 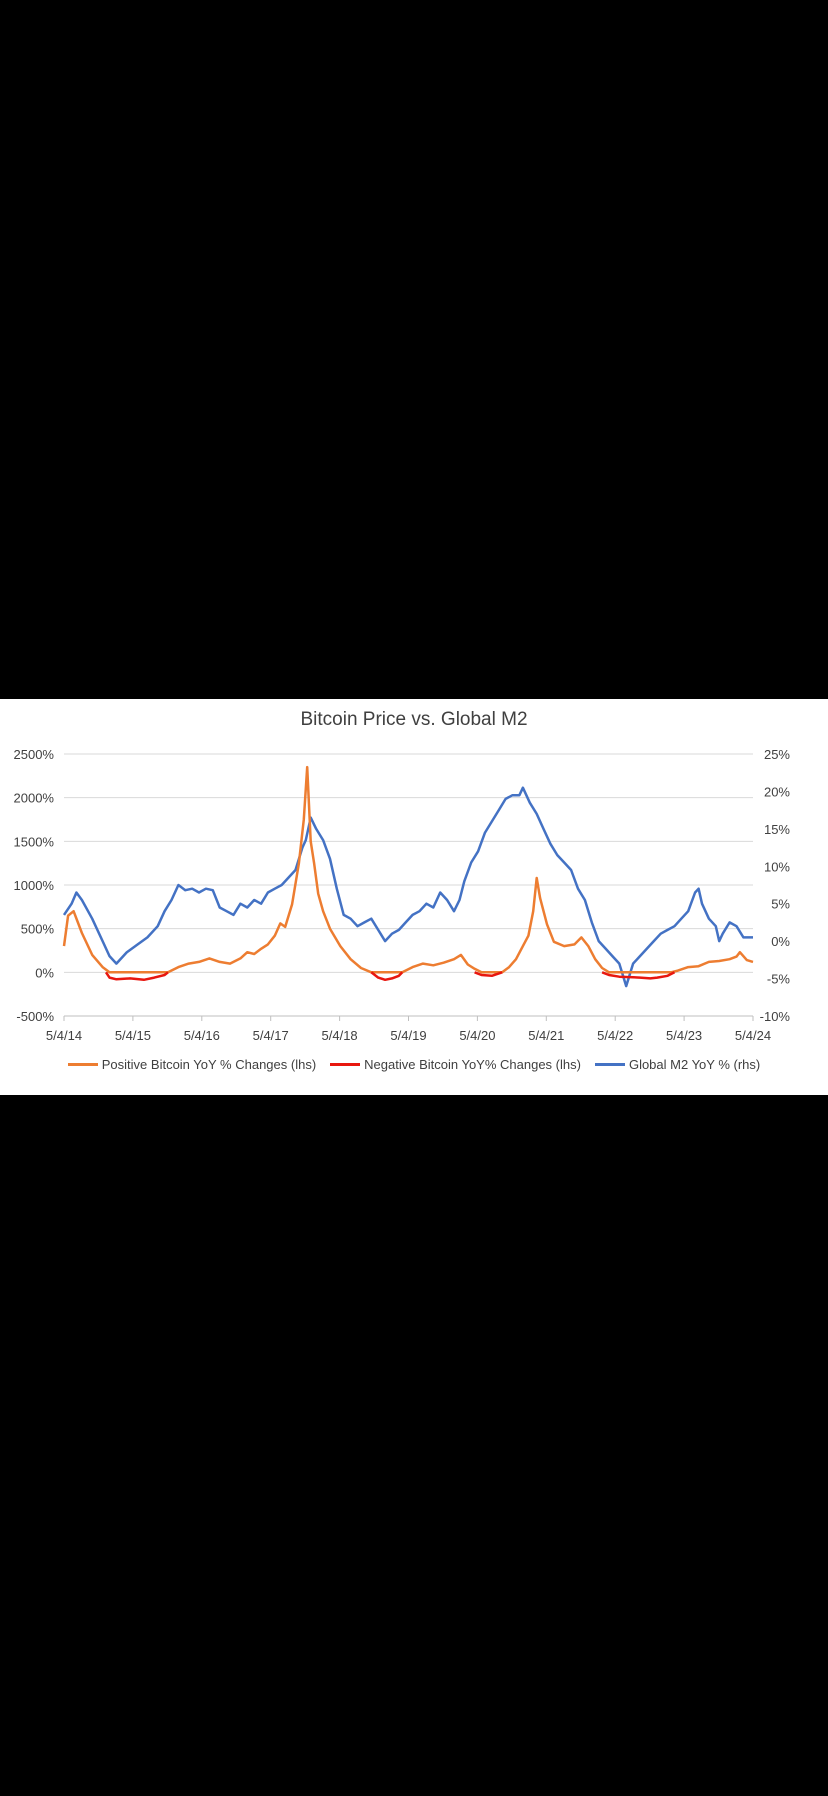 I want to click on y-right-tick-label: 0%, so click(x=780, y=941).